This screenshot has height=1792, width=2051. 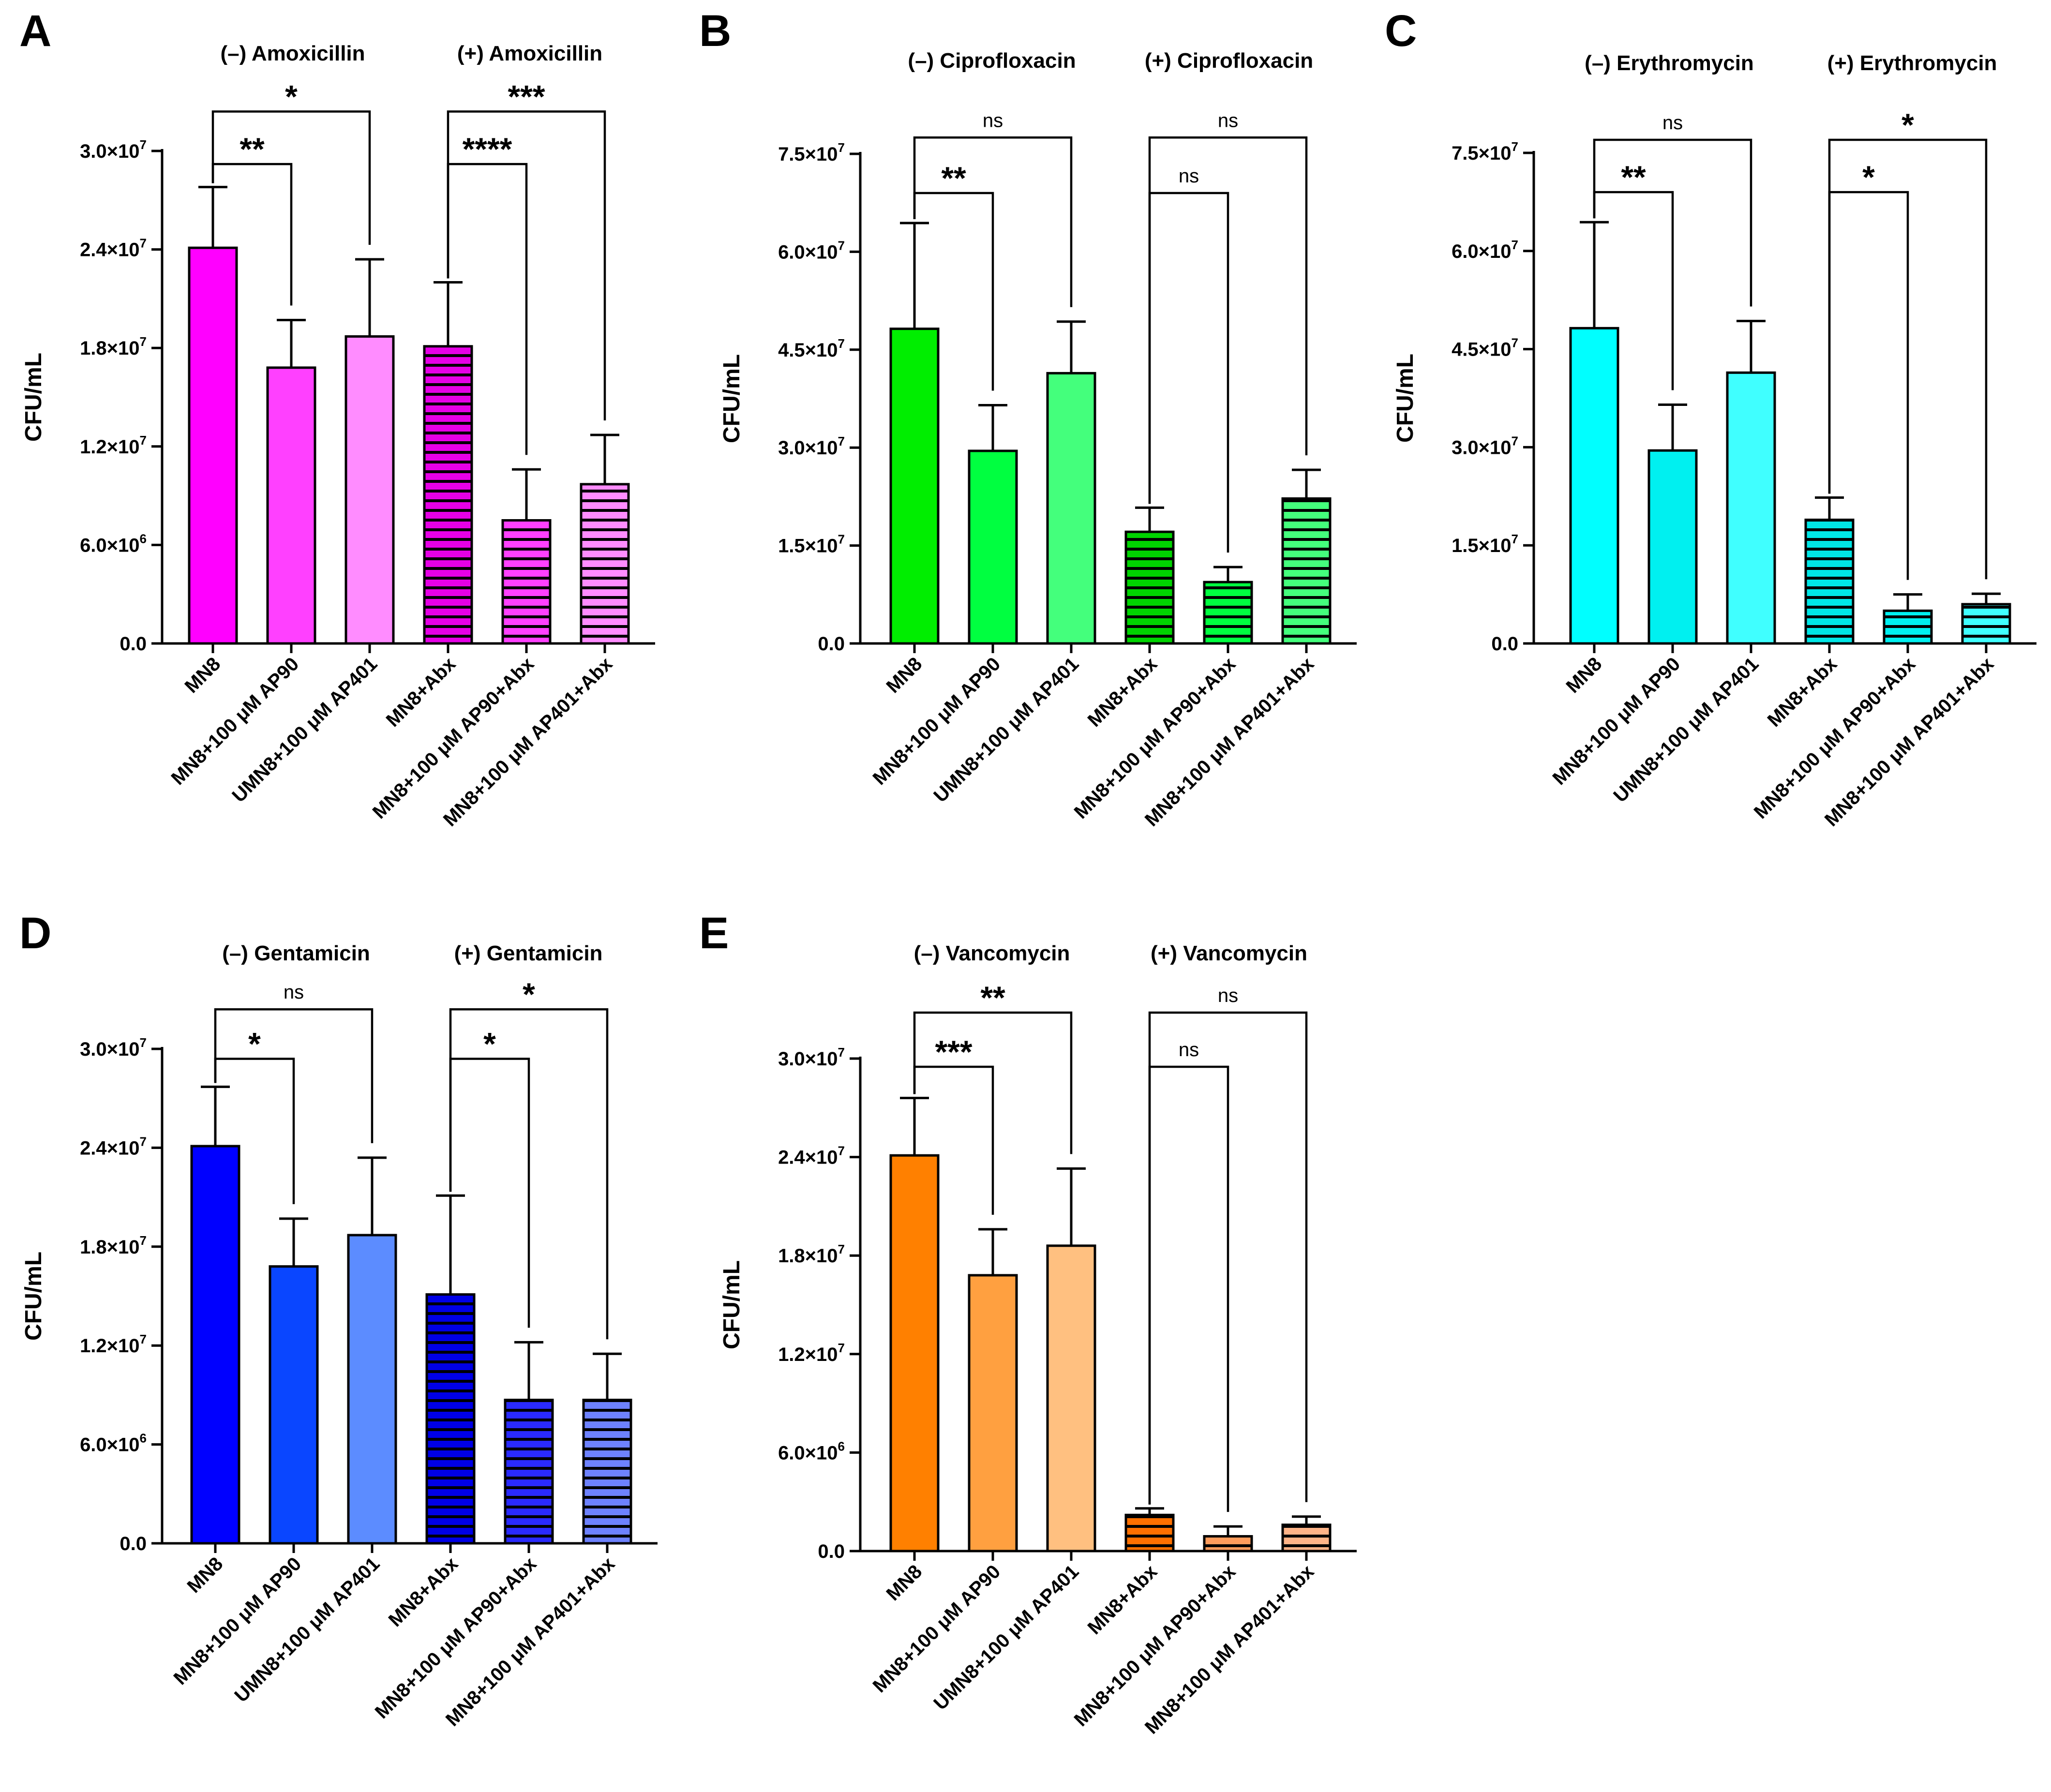 What do you see at coordinates (1229, 61) in the screenshot?
I see `group-title-with-antibiotic: (+) Ciprofloxacin` at bounding box center [1229, 61].